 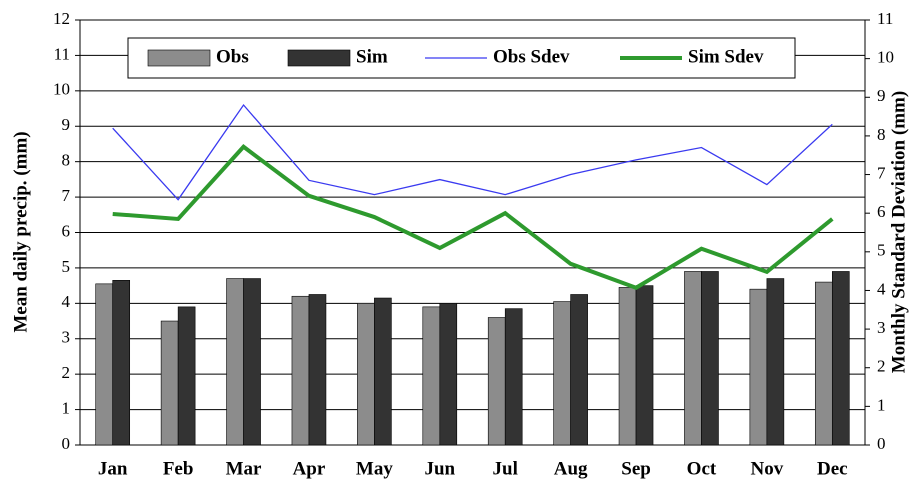 What do you see at coordinates (702, 468) in the screenshot?
I see `x-tick-label: Oct` at bounding box center [702, 468].